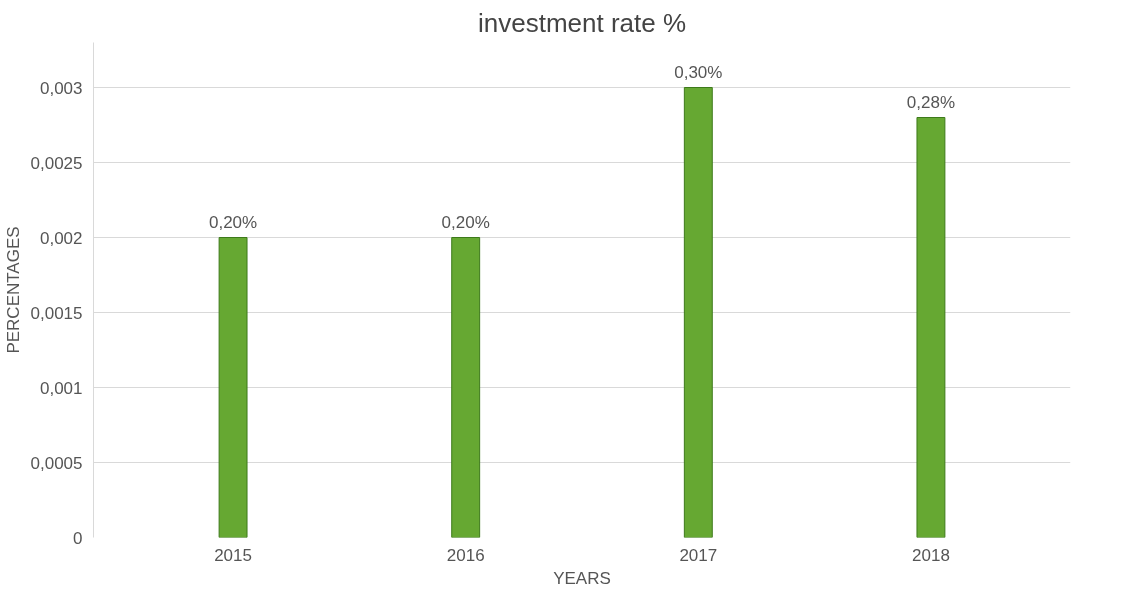 This screenshot has height=599, width=1142. I want to click on y-tick-label: 0, so click(78, 538).